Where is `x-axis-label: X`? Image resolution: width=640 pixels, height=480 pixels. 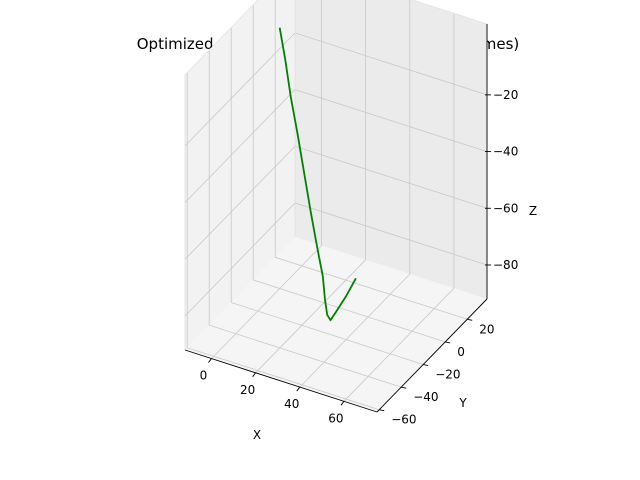
x-axis-label: X is located at coordinates (257, 435).